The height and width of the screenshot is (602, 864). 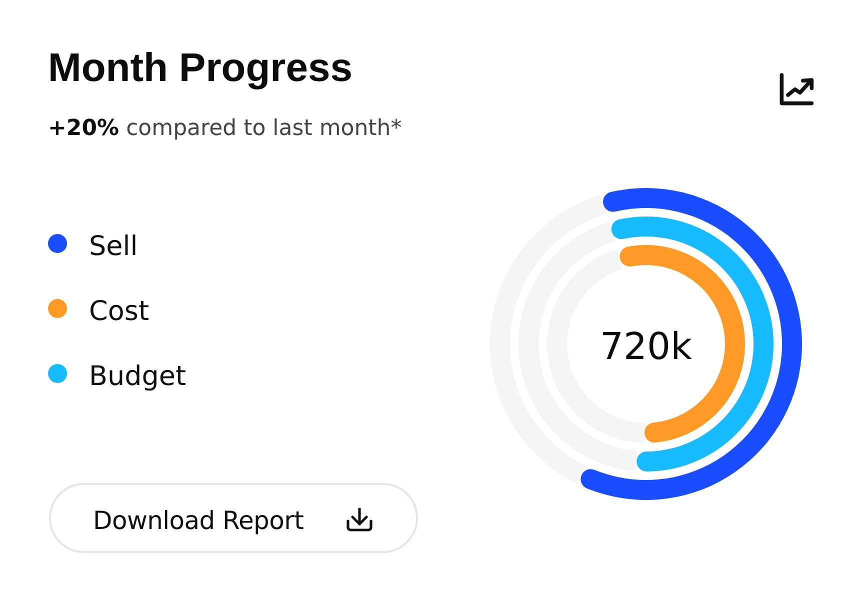 What do you see at coordinates (119, 311) in the screenshot?
I see `legend-label: Cost` at bounding box center [119, 311].